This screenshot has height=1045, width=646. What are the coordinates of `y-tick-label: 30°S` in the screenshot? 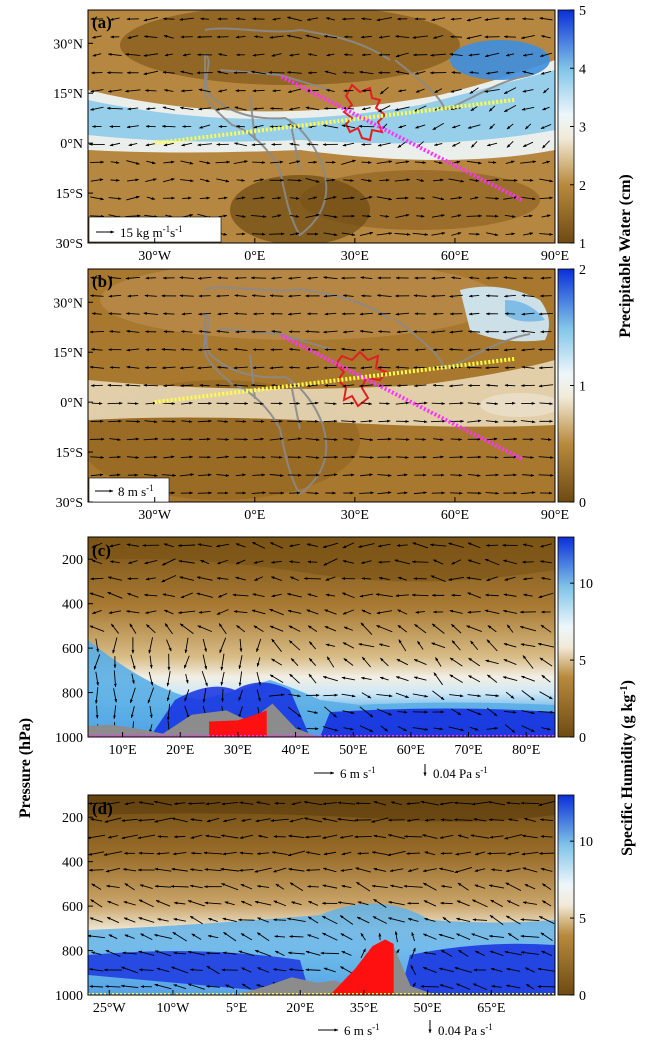 It's located at (69, 503).